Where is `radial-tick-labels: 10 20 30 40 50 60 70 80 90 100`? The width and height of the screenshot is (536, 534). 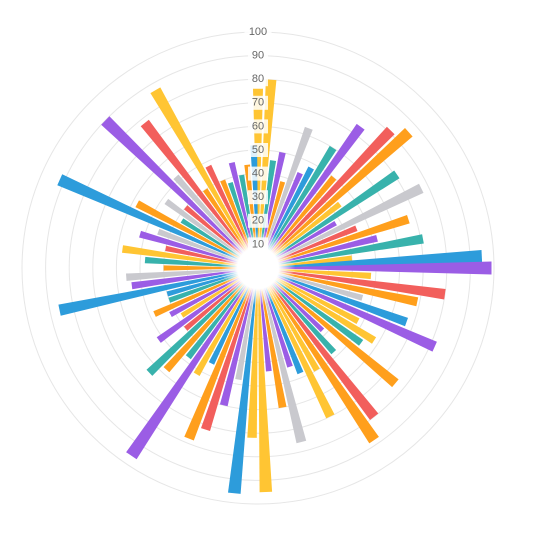
radial-tick-labels: 10 20 30 40 50 60 70 80 90 100 is located at coordinates (258, 138).